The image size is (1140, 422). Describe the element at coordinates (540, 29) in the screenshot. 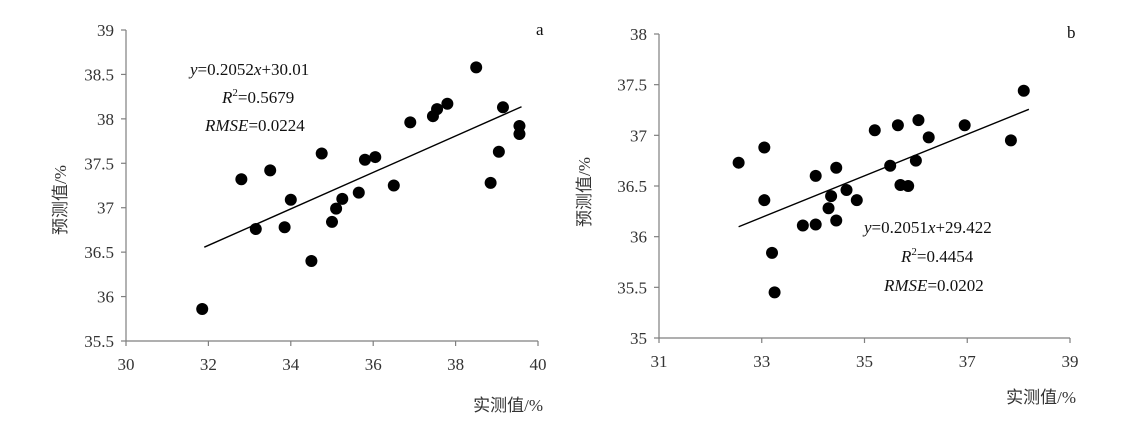

I see `panel-label: a` at that location.